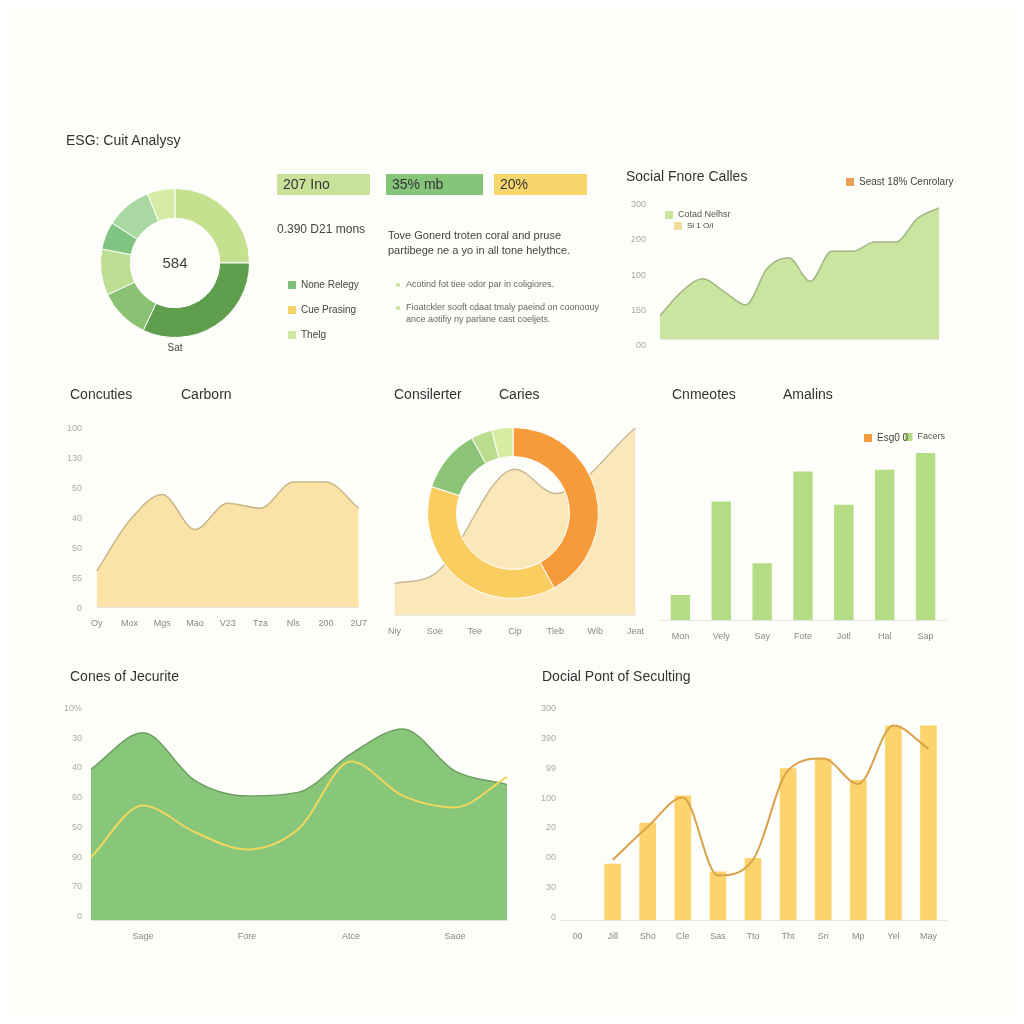 This screenshot has width=1024, height=1024. Describe the element at coordinates (351, 936) in the screenshot. I see `x-tick-label: Atce` at that location.